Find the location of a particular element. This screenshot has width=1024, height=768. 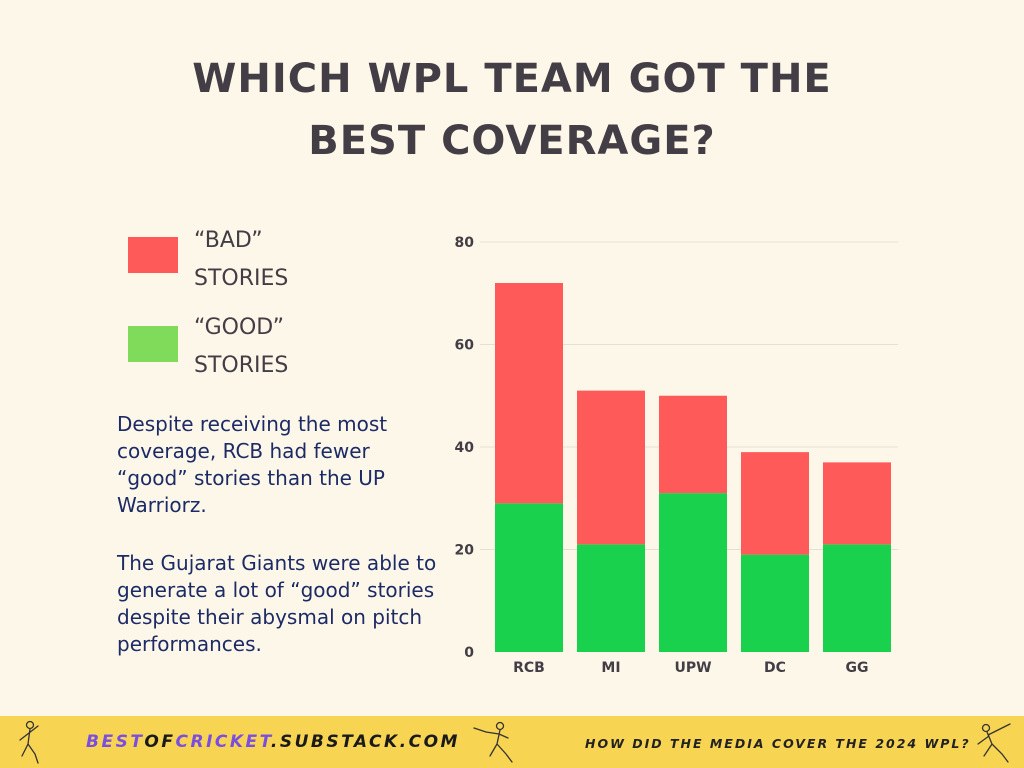

y-axis-ticks: 0 20 40 60 80 is located at coordinates (465, 448).